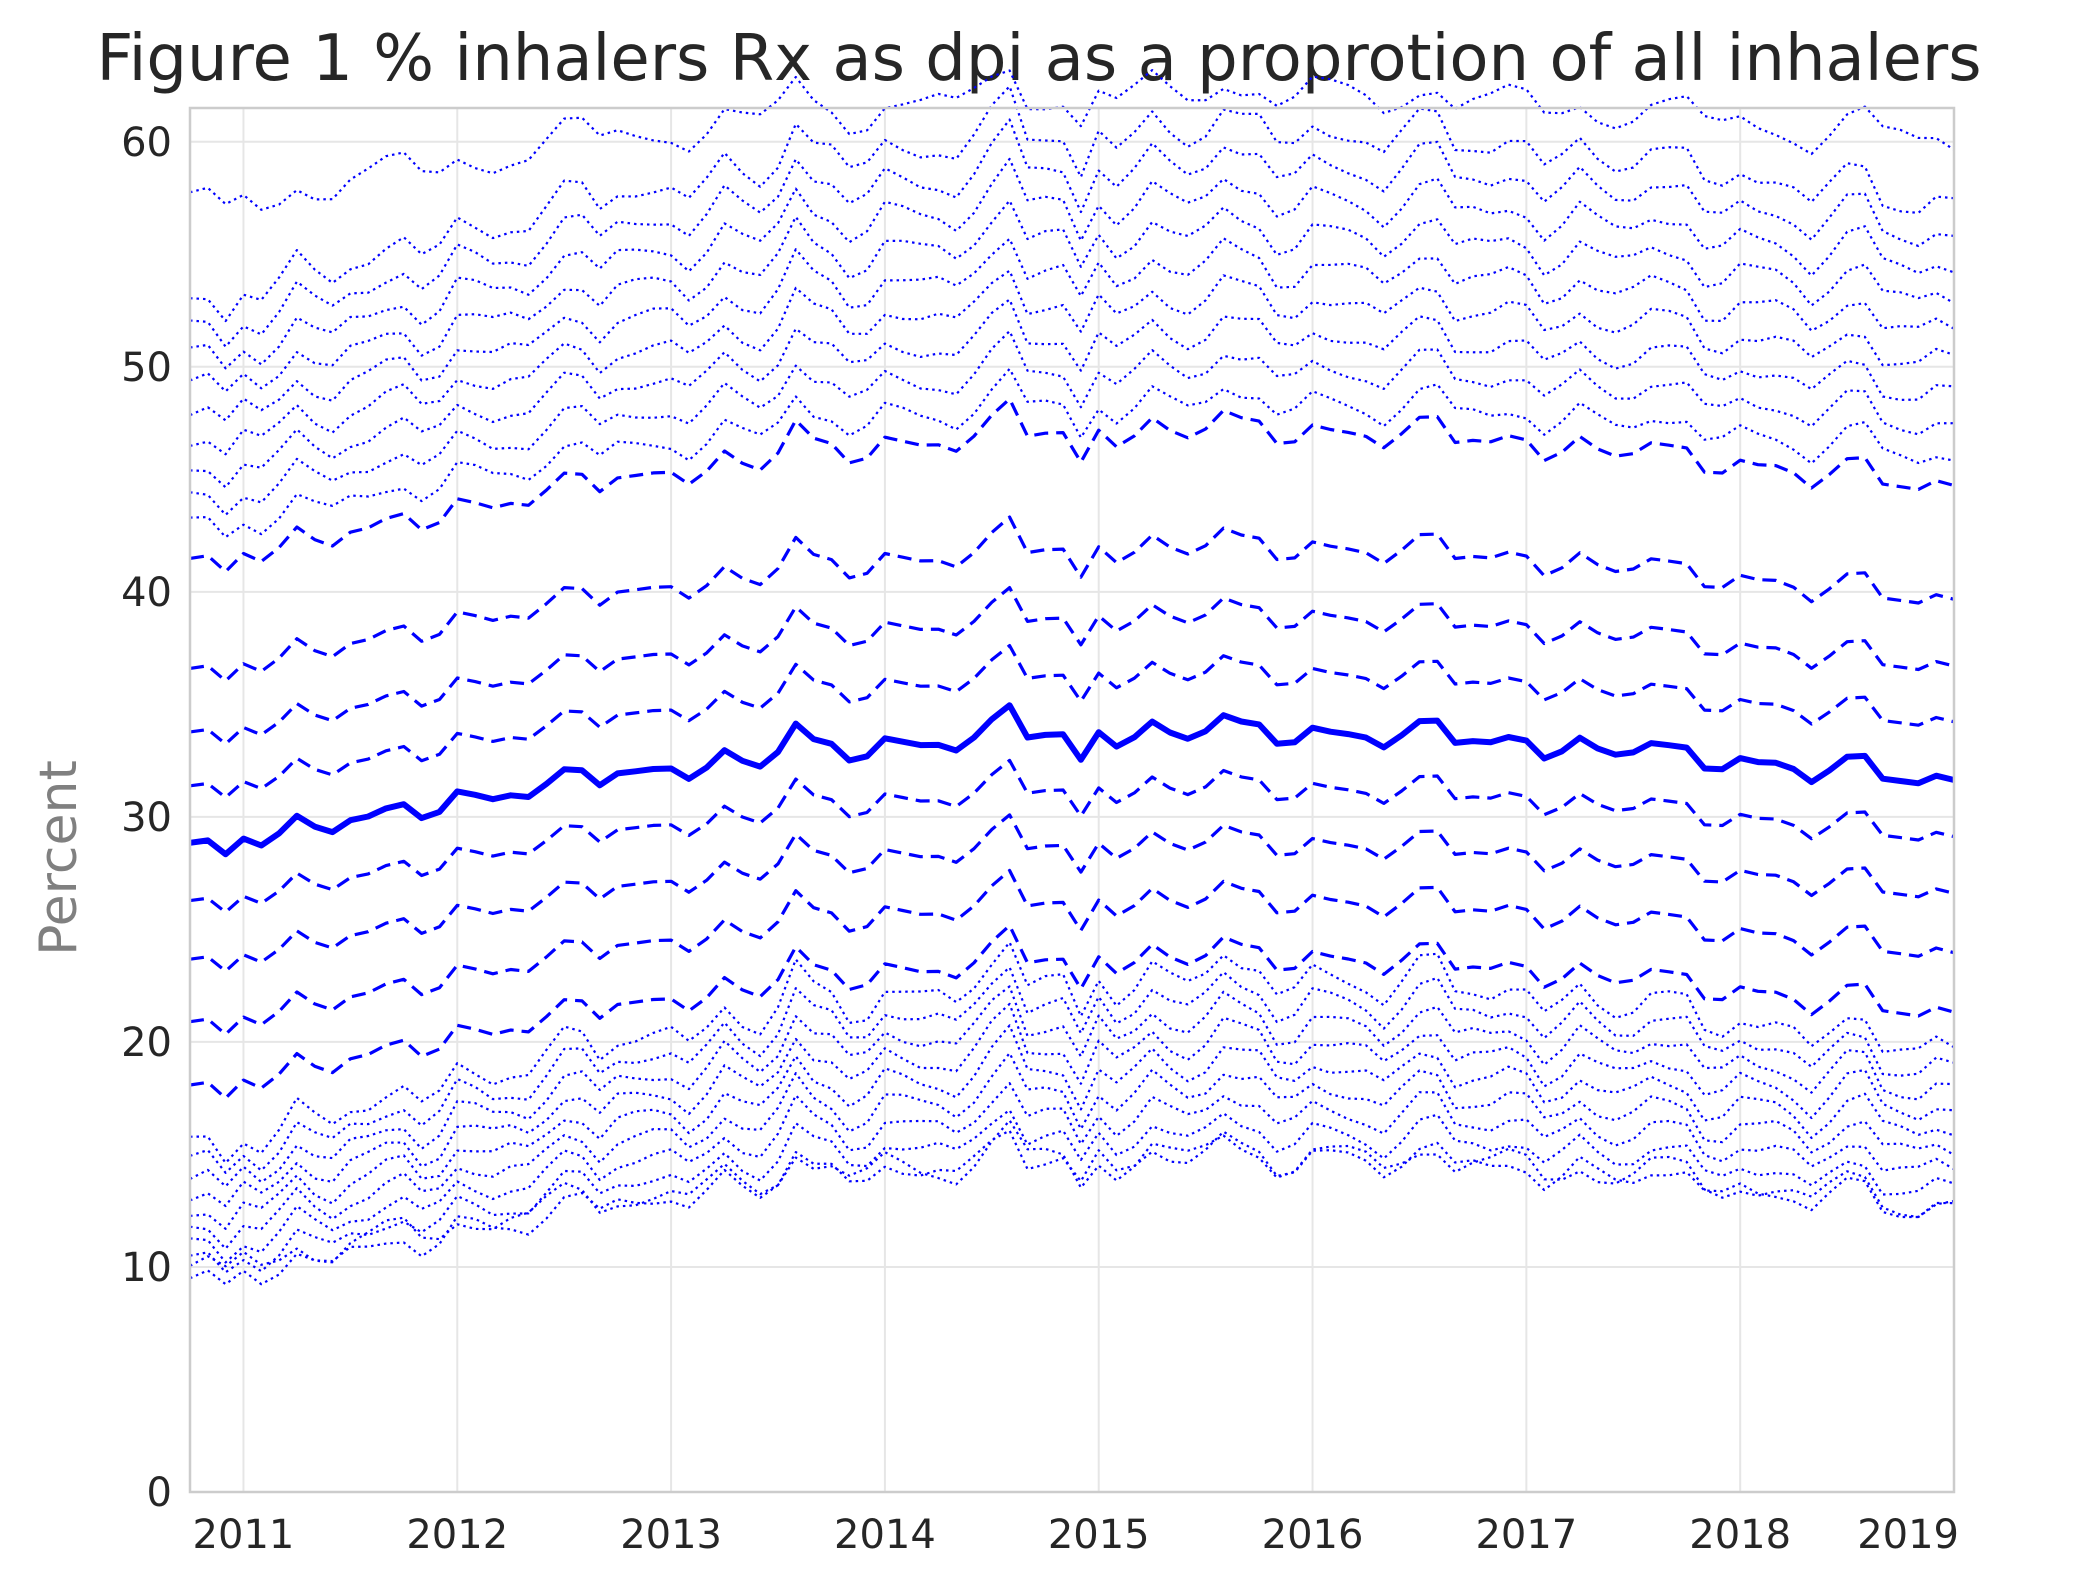 The width and height of the screenshot is (2078, 1587). What do you see at coordinates (146, 593) in the screenshot?
I see `y-tick-label: 40` at bounding box center [146, 593].